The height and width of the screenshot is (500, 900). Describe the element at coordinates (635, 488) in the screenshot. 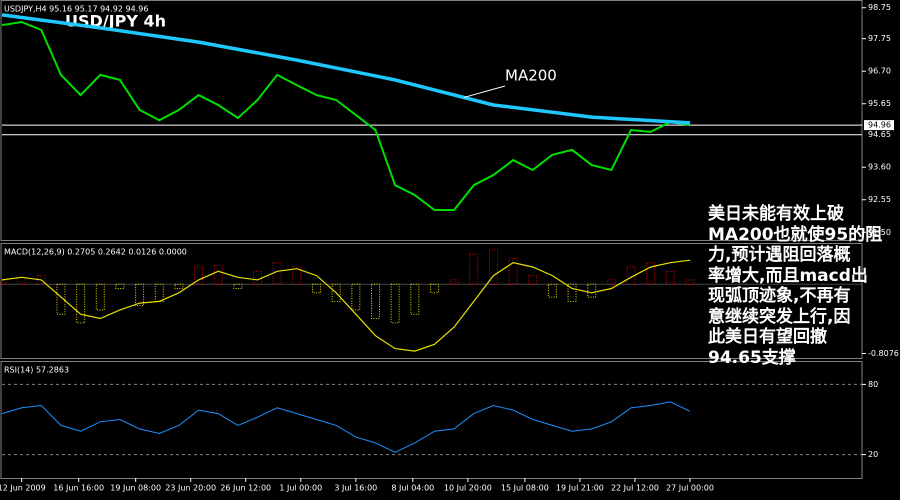

I see `x-tick-label: 22 Jul 12:00` at that location.